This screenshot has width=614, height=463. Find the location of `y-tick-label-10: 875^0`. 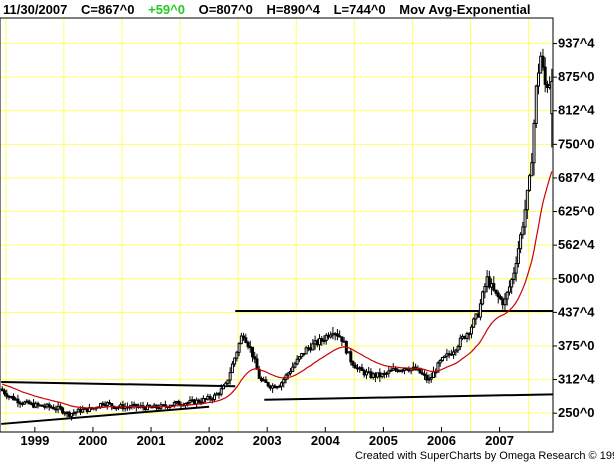

y-tick-label-10: 875^0 is located at coordinates (576, 76).